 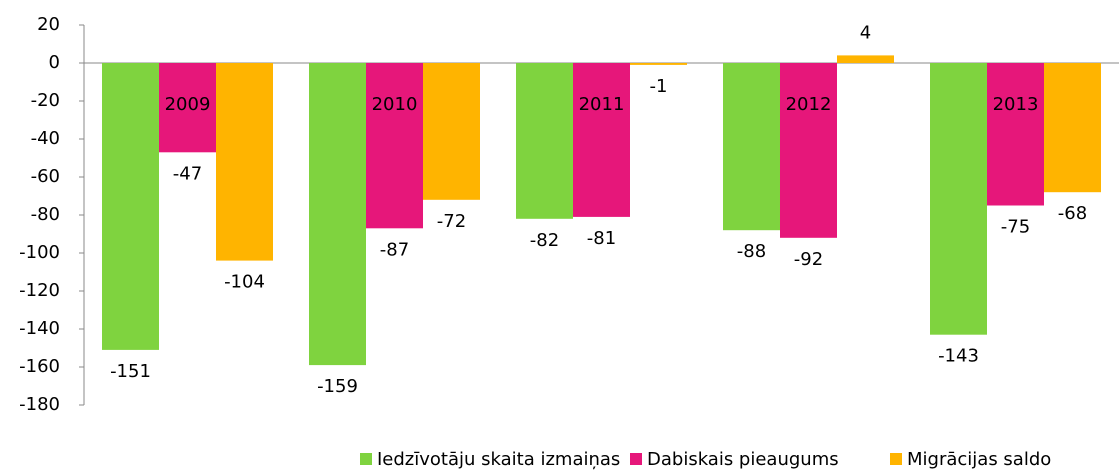 What do you see at coordinates (1016, 104) in the screenshot?
I see `x-tick-label: 2013` at bounding box center [1016, 104].